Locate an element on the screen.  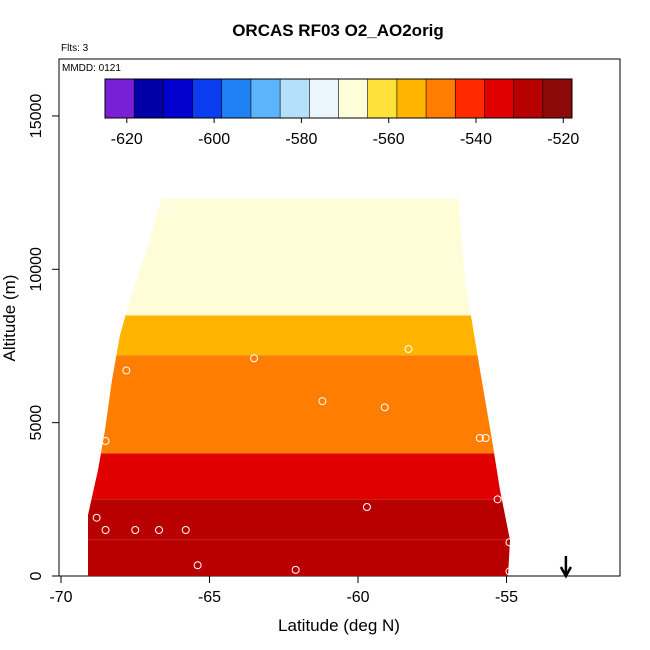
y-tick-label: 0 is located at coordinates (36, 575).